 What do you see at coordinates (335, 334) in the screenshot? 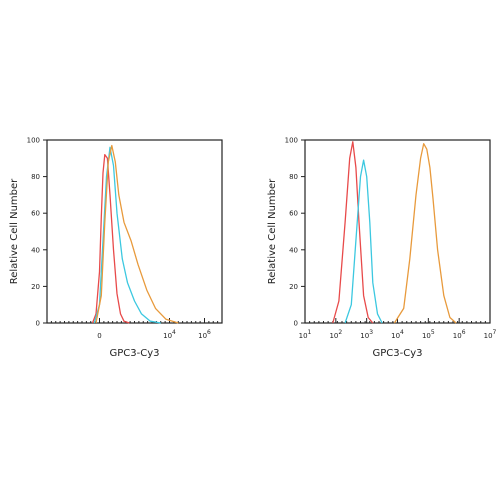
I see `x-tick-label: 10²` at bounding box center [335, 334].